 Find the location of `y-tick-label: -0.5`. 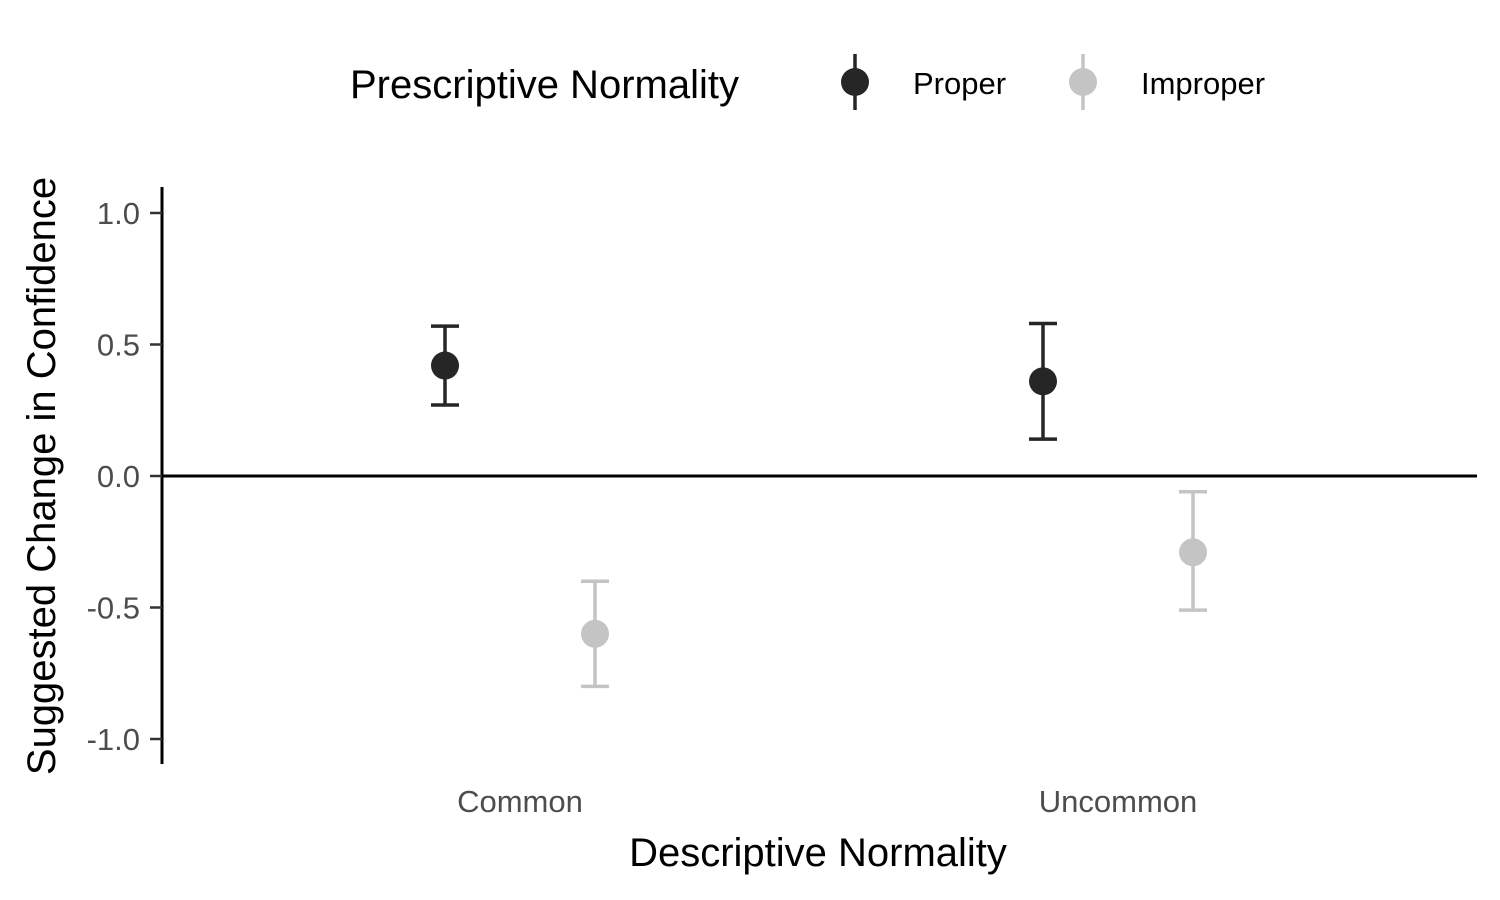

y-tick-label: -0.5 is located at coordinates (113, 608).